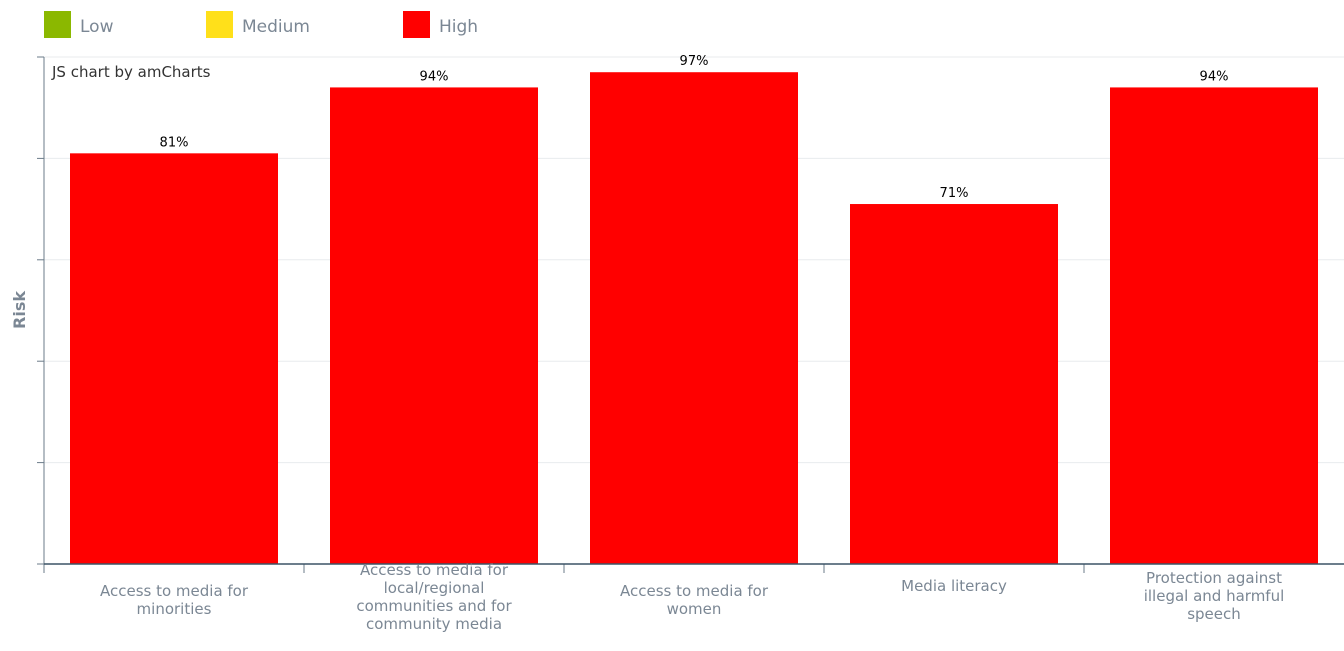 The image size is (1344, 651). I want to click on legend-label-low: Low, so click(97, 27).